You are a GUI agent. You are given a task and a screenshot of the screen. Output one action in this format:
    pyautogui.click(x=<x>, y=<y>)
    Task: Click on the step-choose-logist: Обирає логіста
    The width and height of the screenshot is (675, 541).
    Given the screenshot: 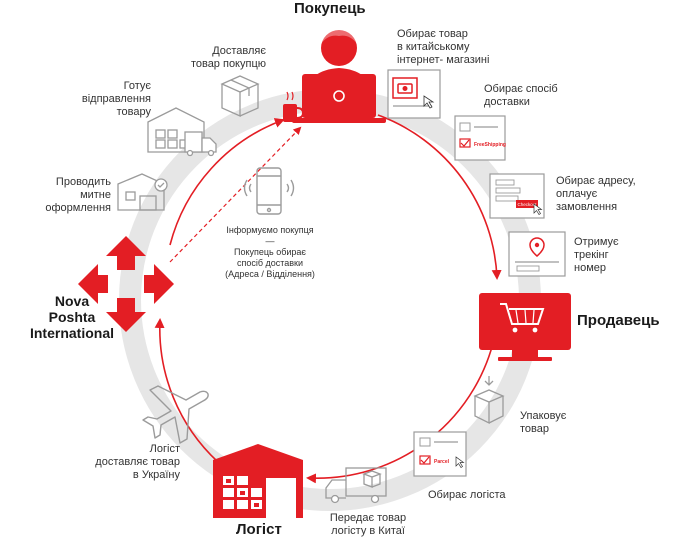 What is the action you would take?
    pyautogui.click(x=467, y=495)
    